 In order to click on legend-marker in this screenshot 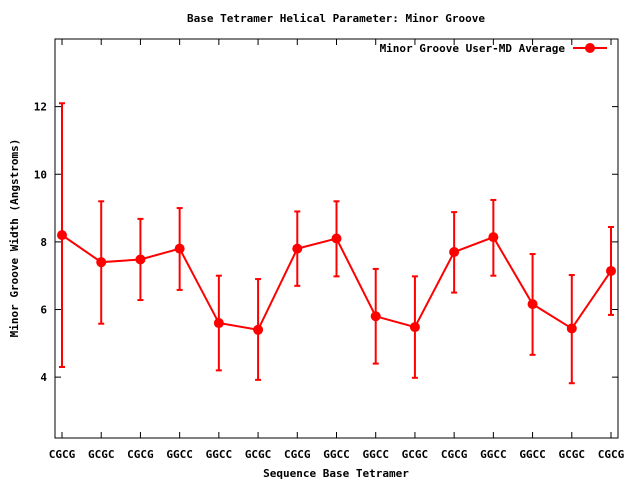, I will do `click(590, 48)`.